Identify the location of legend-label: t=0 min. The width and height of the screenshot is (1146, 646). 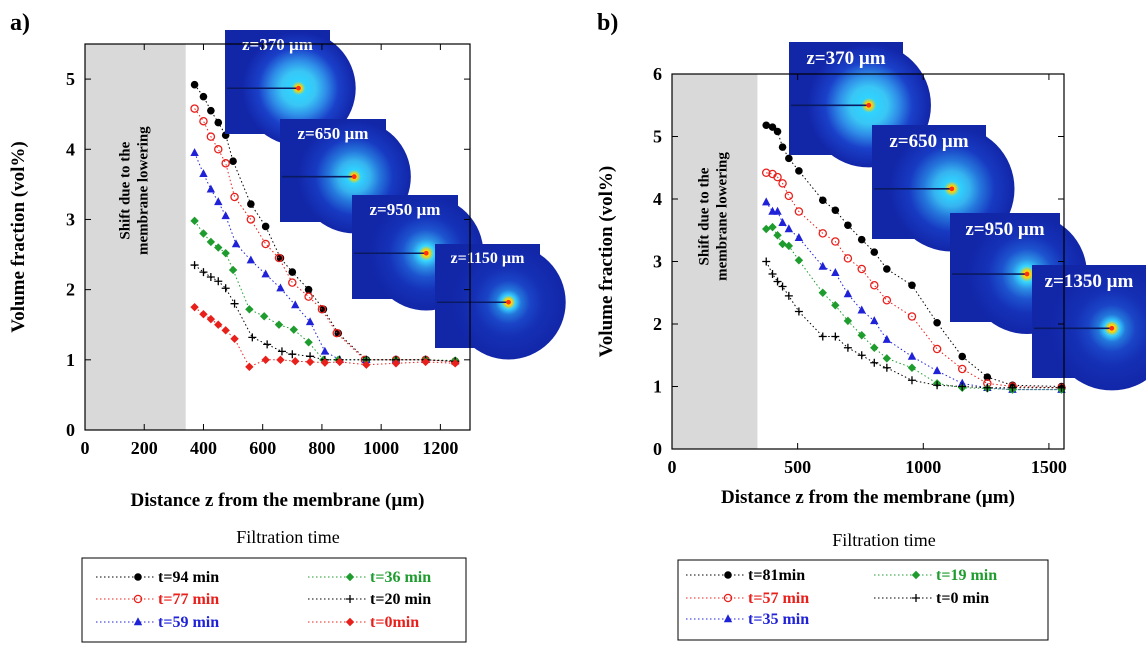
(962, 598).